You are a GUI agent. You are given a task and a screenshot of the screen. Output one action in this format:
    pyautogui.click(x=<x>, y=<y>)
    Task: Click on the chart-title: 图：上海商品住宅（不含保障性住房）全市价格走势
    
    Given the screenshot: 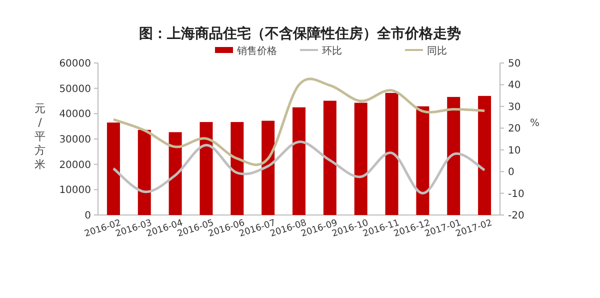 What is the action you would take?
    pyautogui.click(x=300, y=33)
    